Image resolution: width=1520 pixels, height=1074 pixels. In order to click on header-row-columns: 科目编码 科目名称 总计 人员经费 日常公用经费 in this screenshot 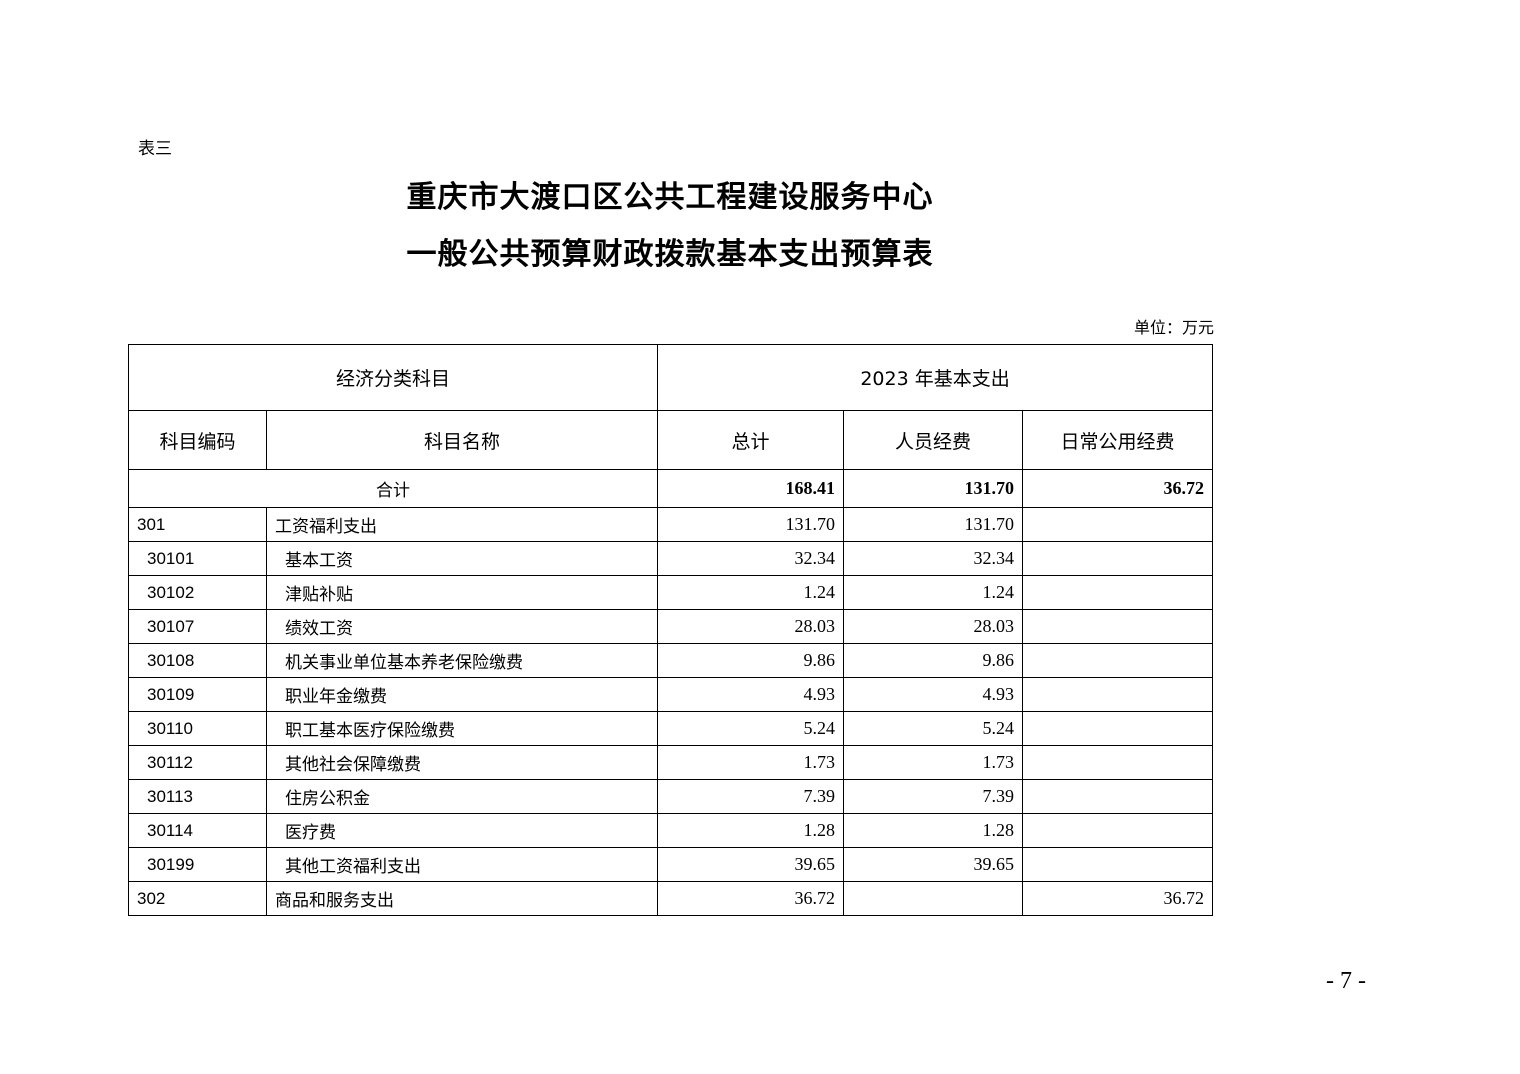, I will do `click(671, 440)`.